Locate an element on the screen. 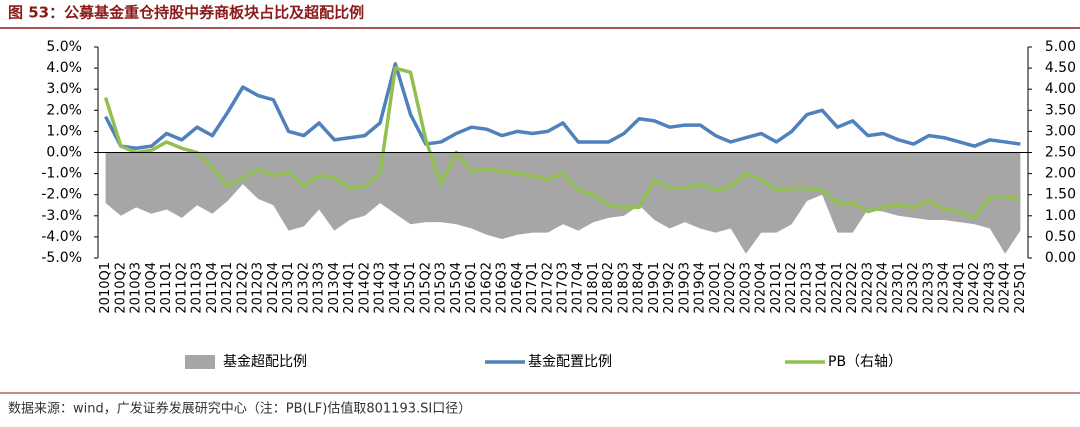 The height and width of the screenshot is (427, 1080). x-tick-label: 2024Q4 is located at coordinates (1005, 288).